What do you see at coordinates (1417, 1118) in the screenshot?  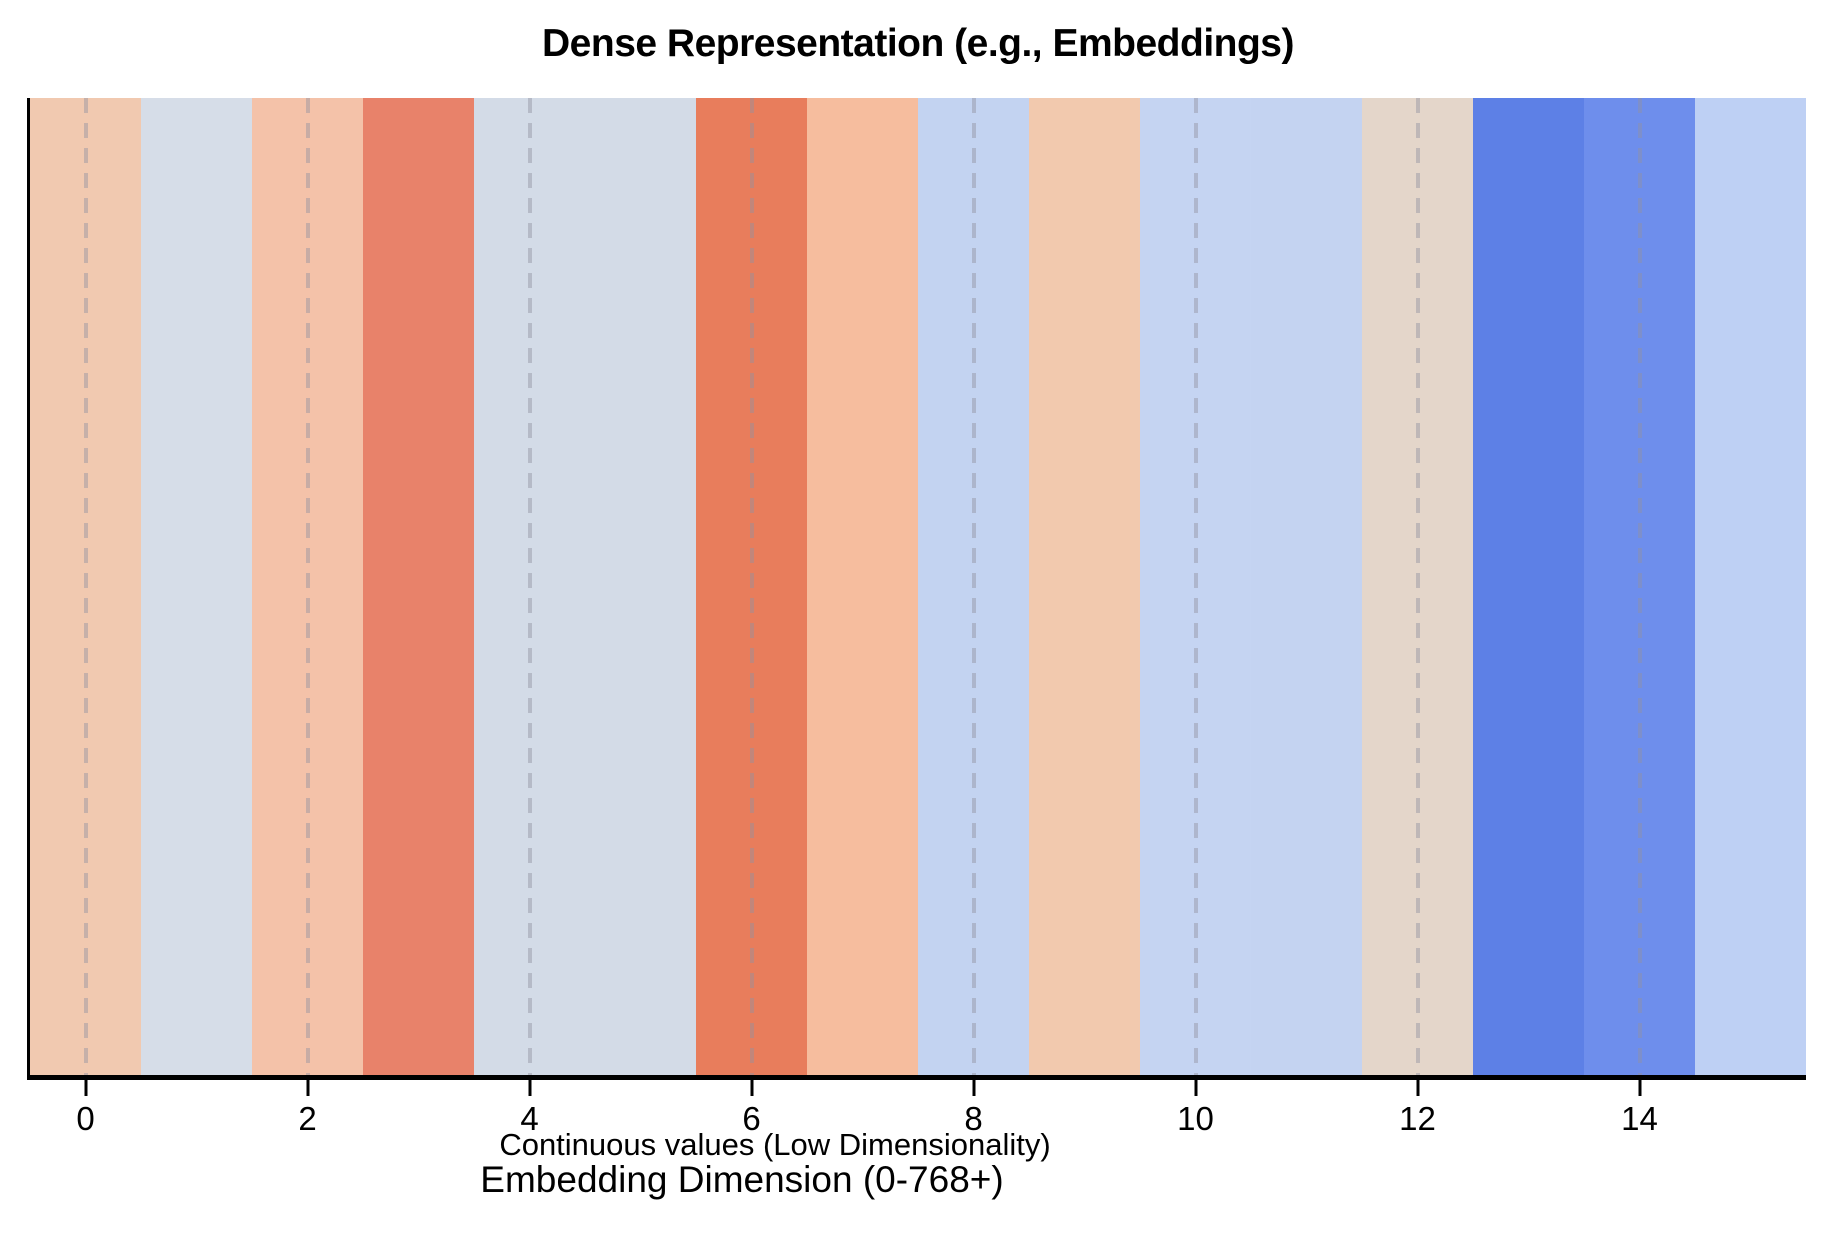 I see `x-tick-label-12: 12` at bounding box center [1417, 1118].